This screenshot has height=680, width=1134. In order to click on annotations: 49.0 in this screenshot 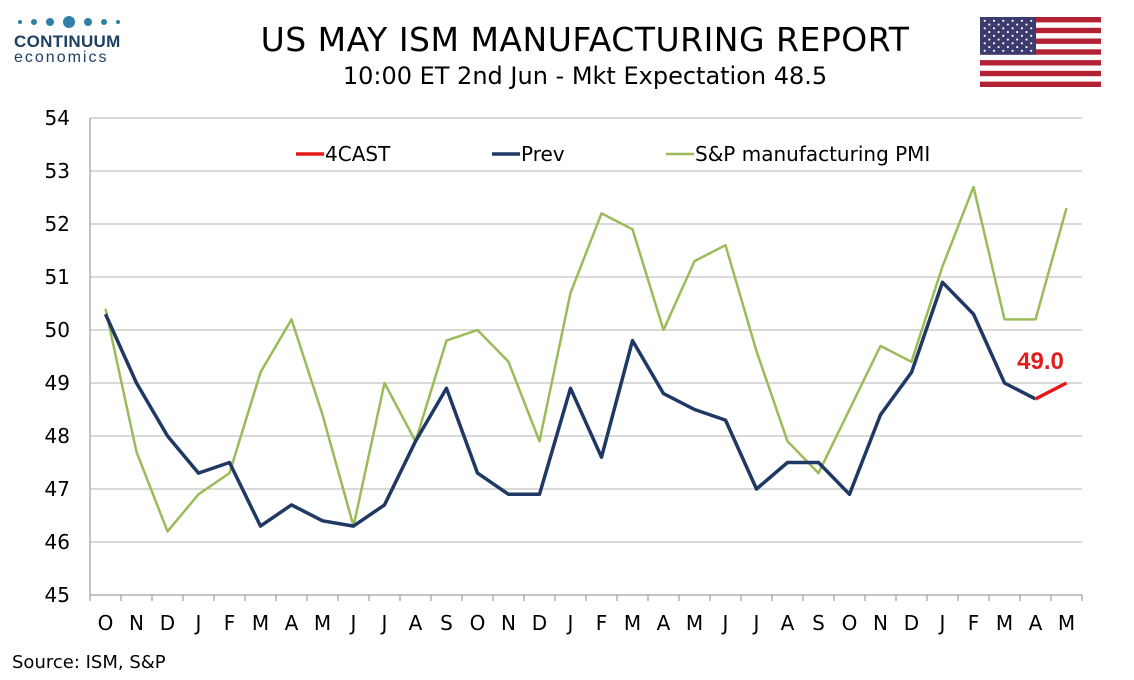, I will do `click(1040, 361)`.